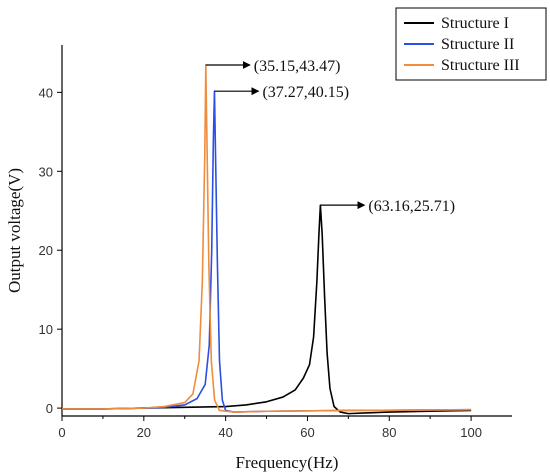 Image resolution: width=550 pixels, height=476 pixels. What do you see at coordinates (475, 23) in the screenshot?
I see `legend-label-1: Structure I` at bounding box center [475, 23].